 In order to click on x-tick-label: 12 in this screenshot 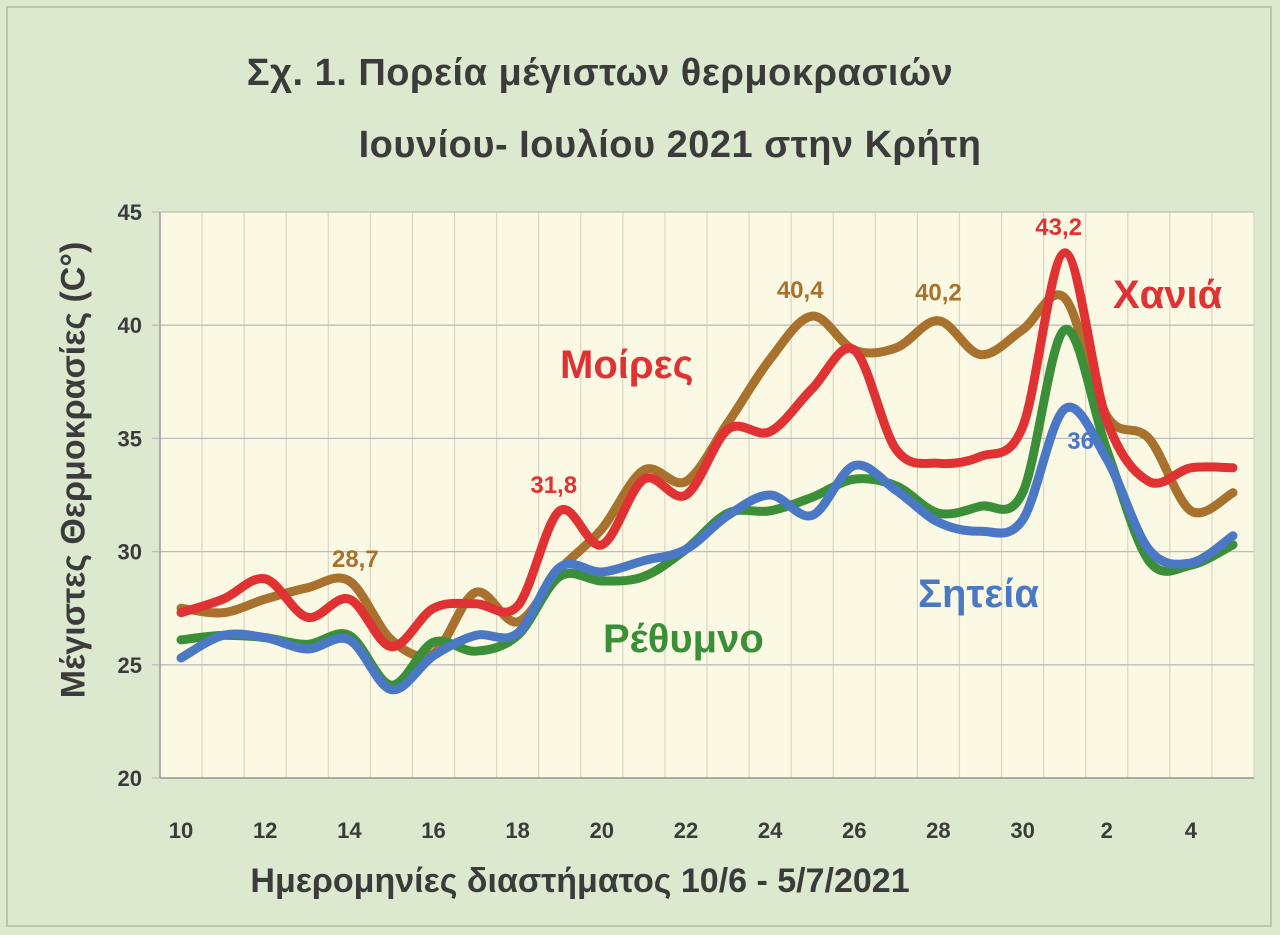, I will do `click(265, 830)`.